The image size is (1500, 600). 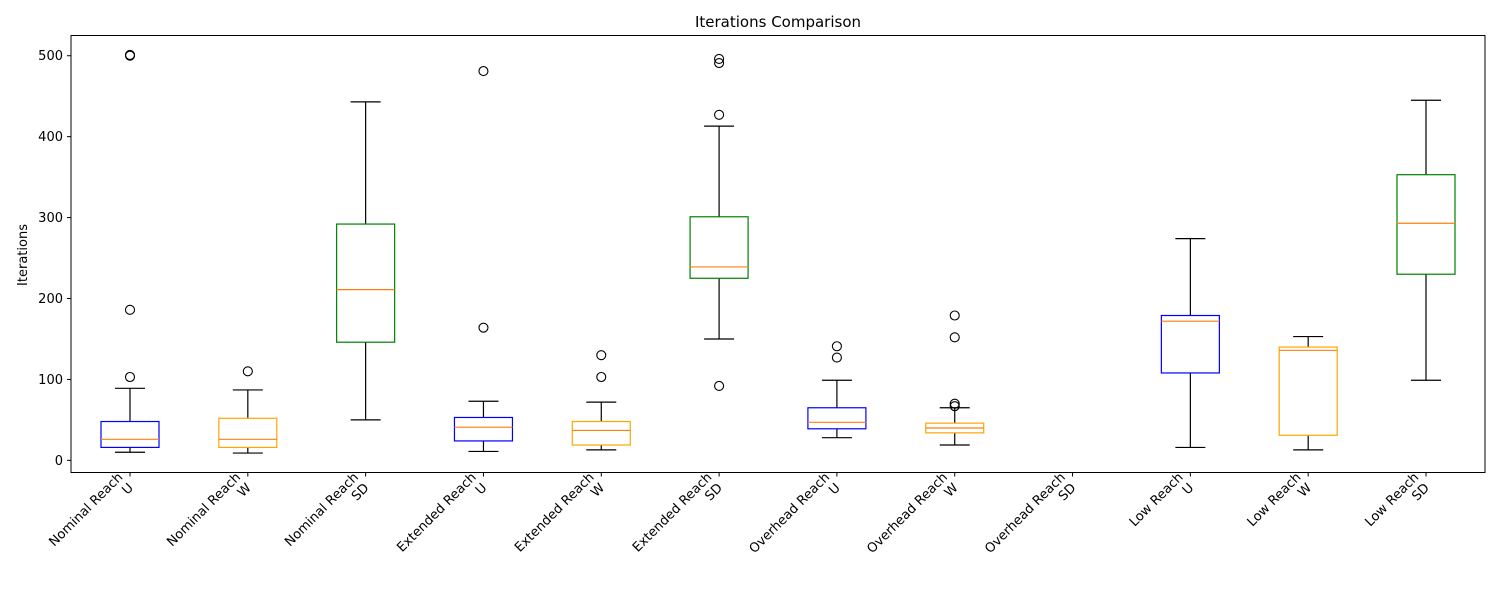 I want to click on y-tick-label: 400, so click(x=50, y=137).